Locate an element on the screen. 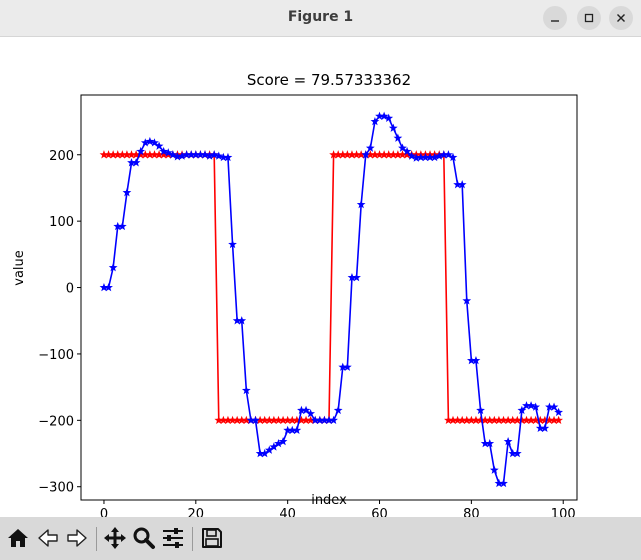  chart-title: Score = 79.57333362 is located at coordinates (329, 80).